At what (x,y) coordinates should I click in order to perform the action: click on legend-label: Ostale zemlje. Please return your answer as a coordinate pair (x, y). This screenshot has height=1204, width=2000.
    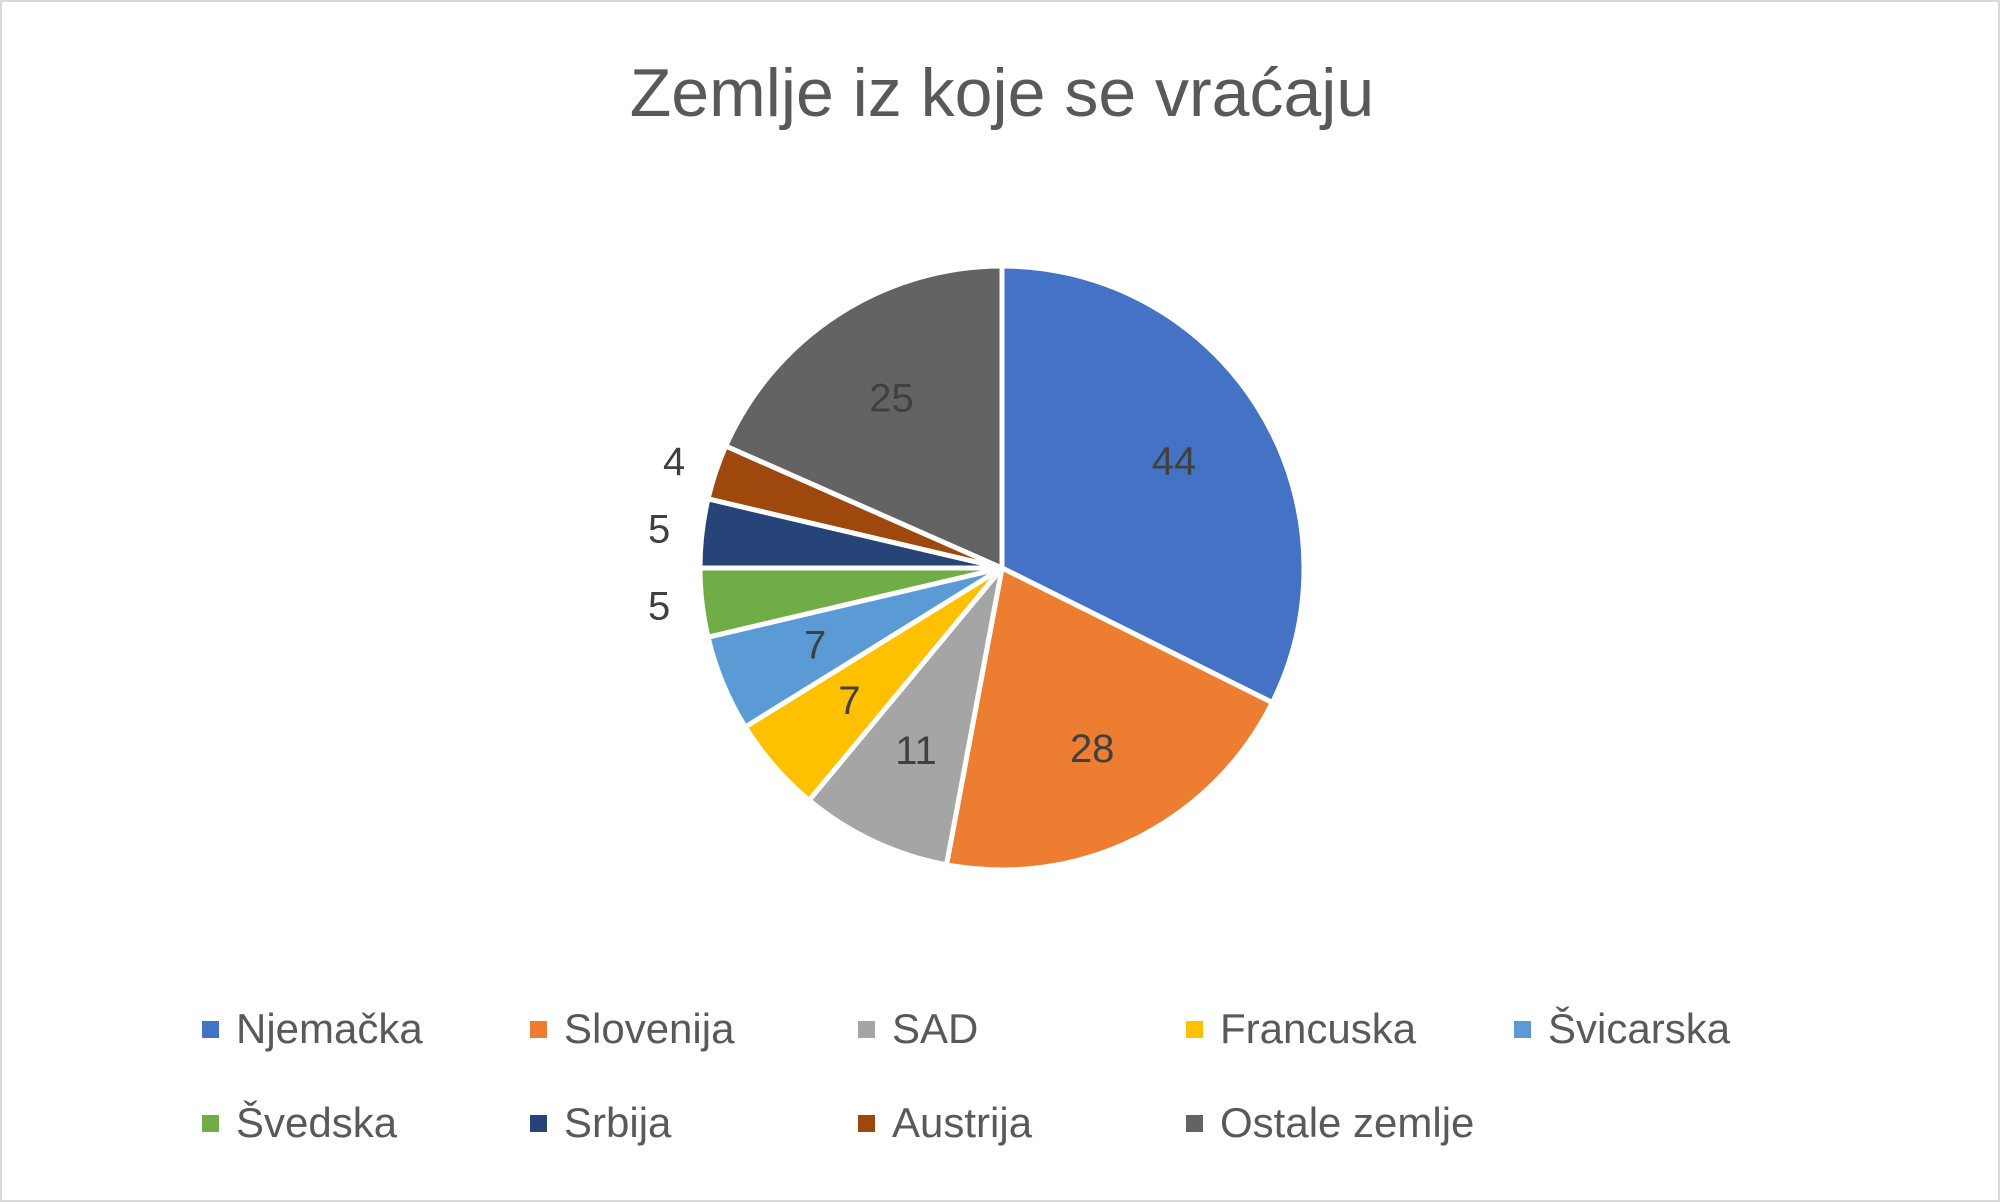
    Looking at the image, I should click on (1347, 1122).